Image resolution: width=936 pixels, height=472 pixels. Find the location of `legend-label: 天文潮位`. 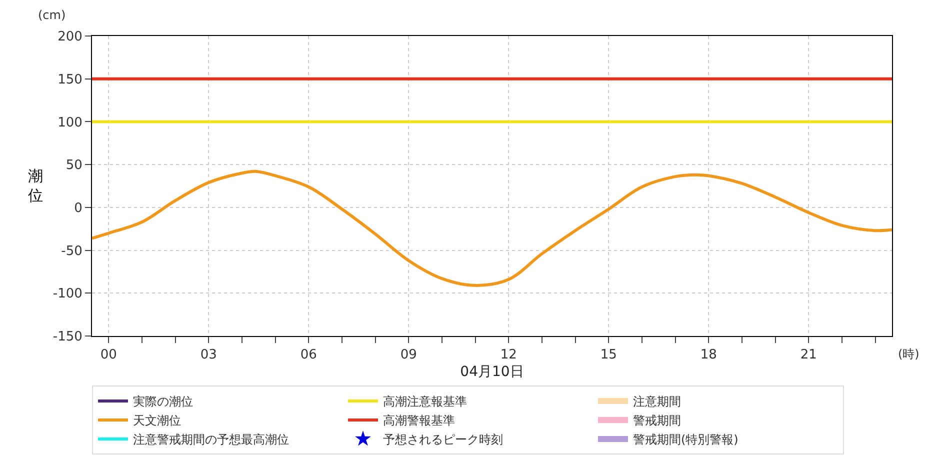

legend-label: 天文潮位 is located at coordinates (157, 421).